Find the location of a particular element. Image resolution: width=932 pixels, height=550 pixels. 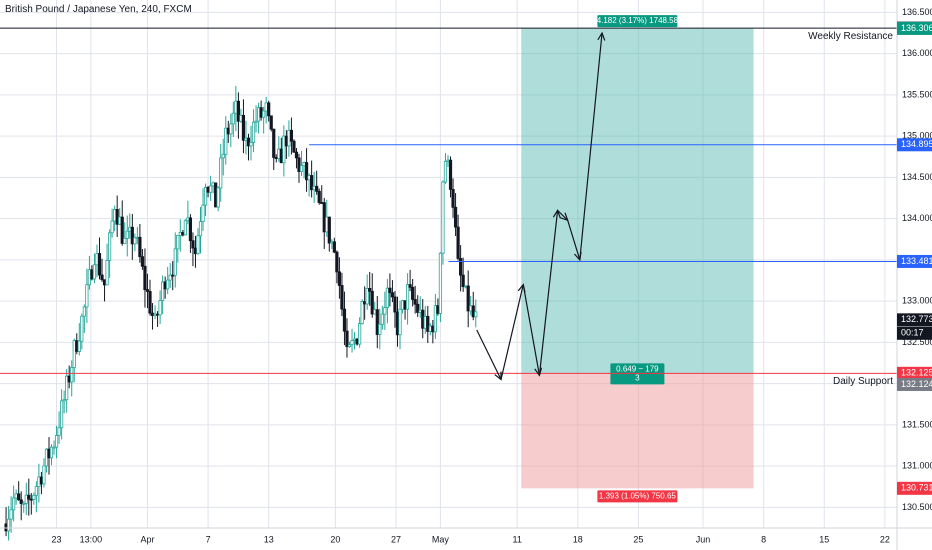

price-badge-text: 134.895 is located at coordinates (916, 144).